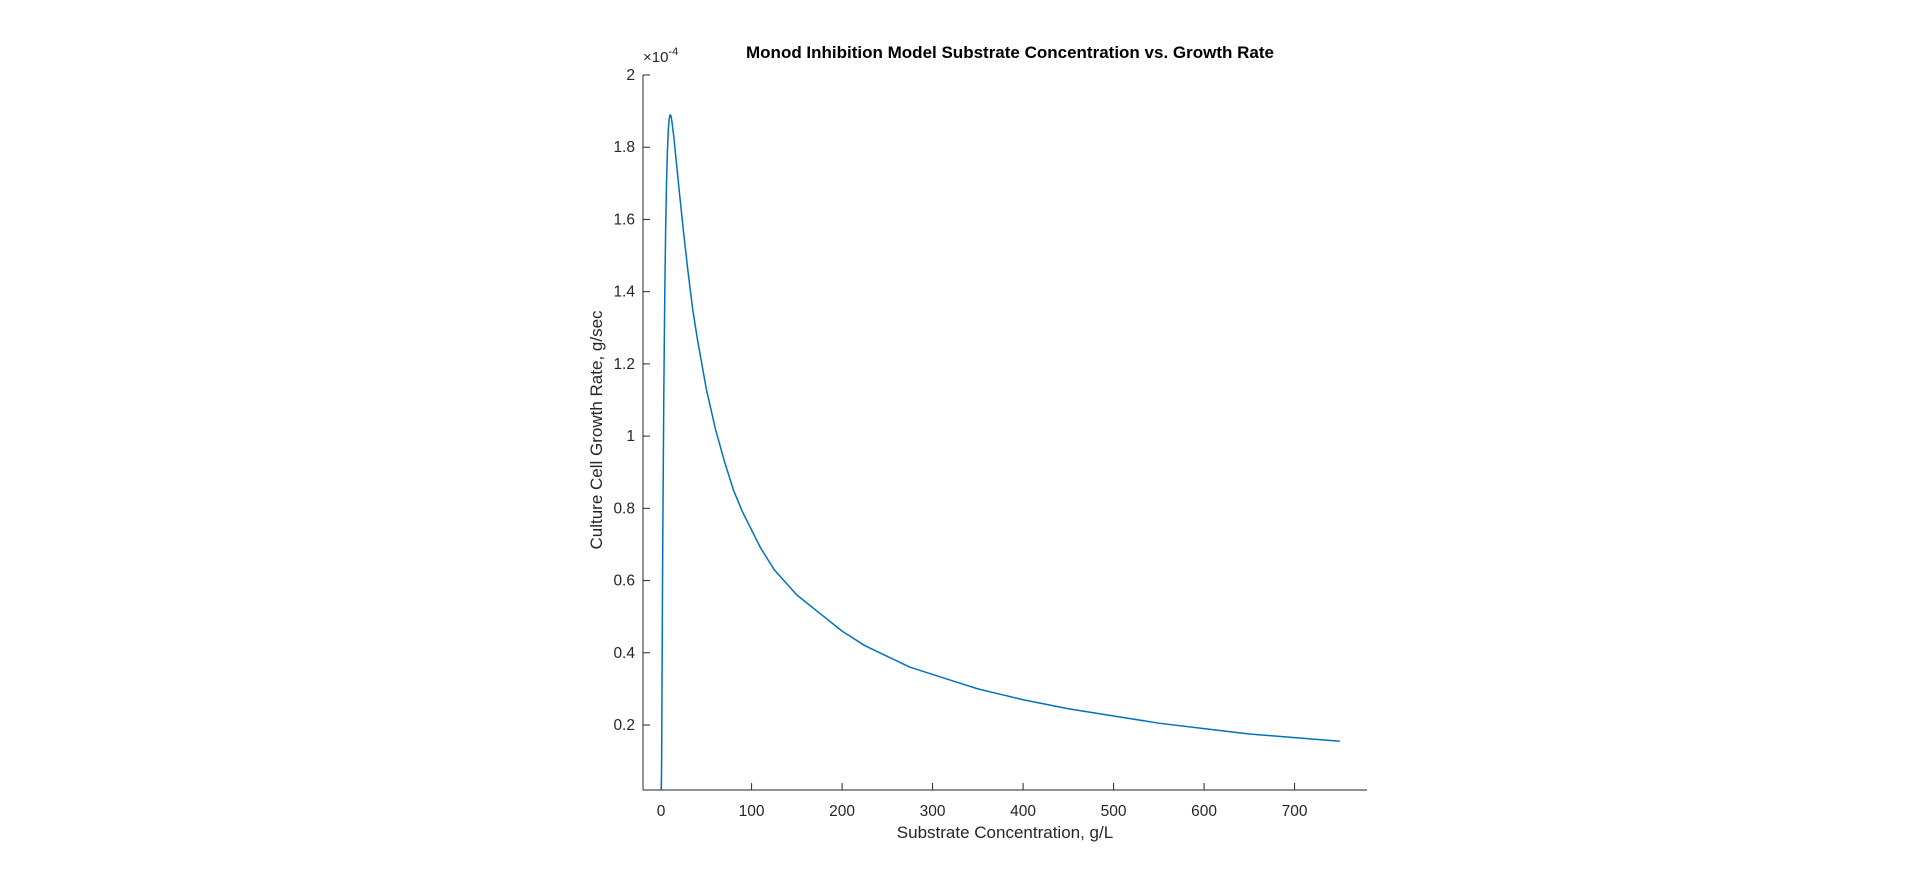 The height and width of the screenshot is (879, 1920). Describe the element at coordinates (624, 581) in the screenshot. I see `y-tick-label: 0.6` at that location.